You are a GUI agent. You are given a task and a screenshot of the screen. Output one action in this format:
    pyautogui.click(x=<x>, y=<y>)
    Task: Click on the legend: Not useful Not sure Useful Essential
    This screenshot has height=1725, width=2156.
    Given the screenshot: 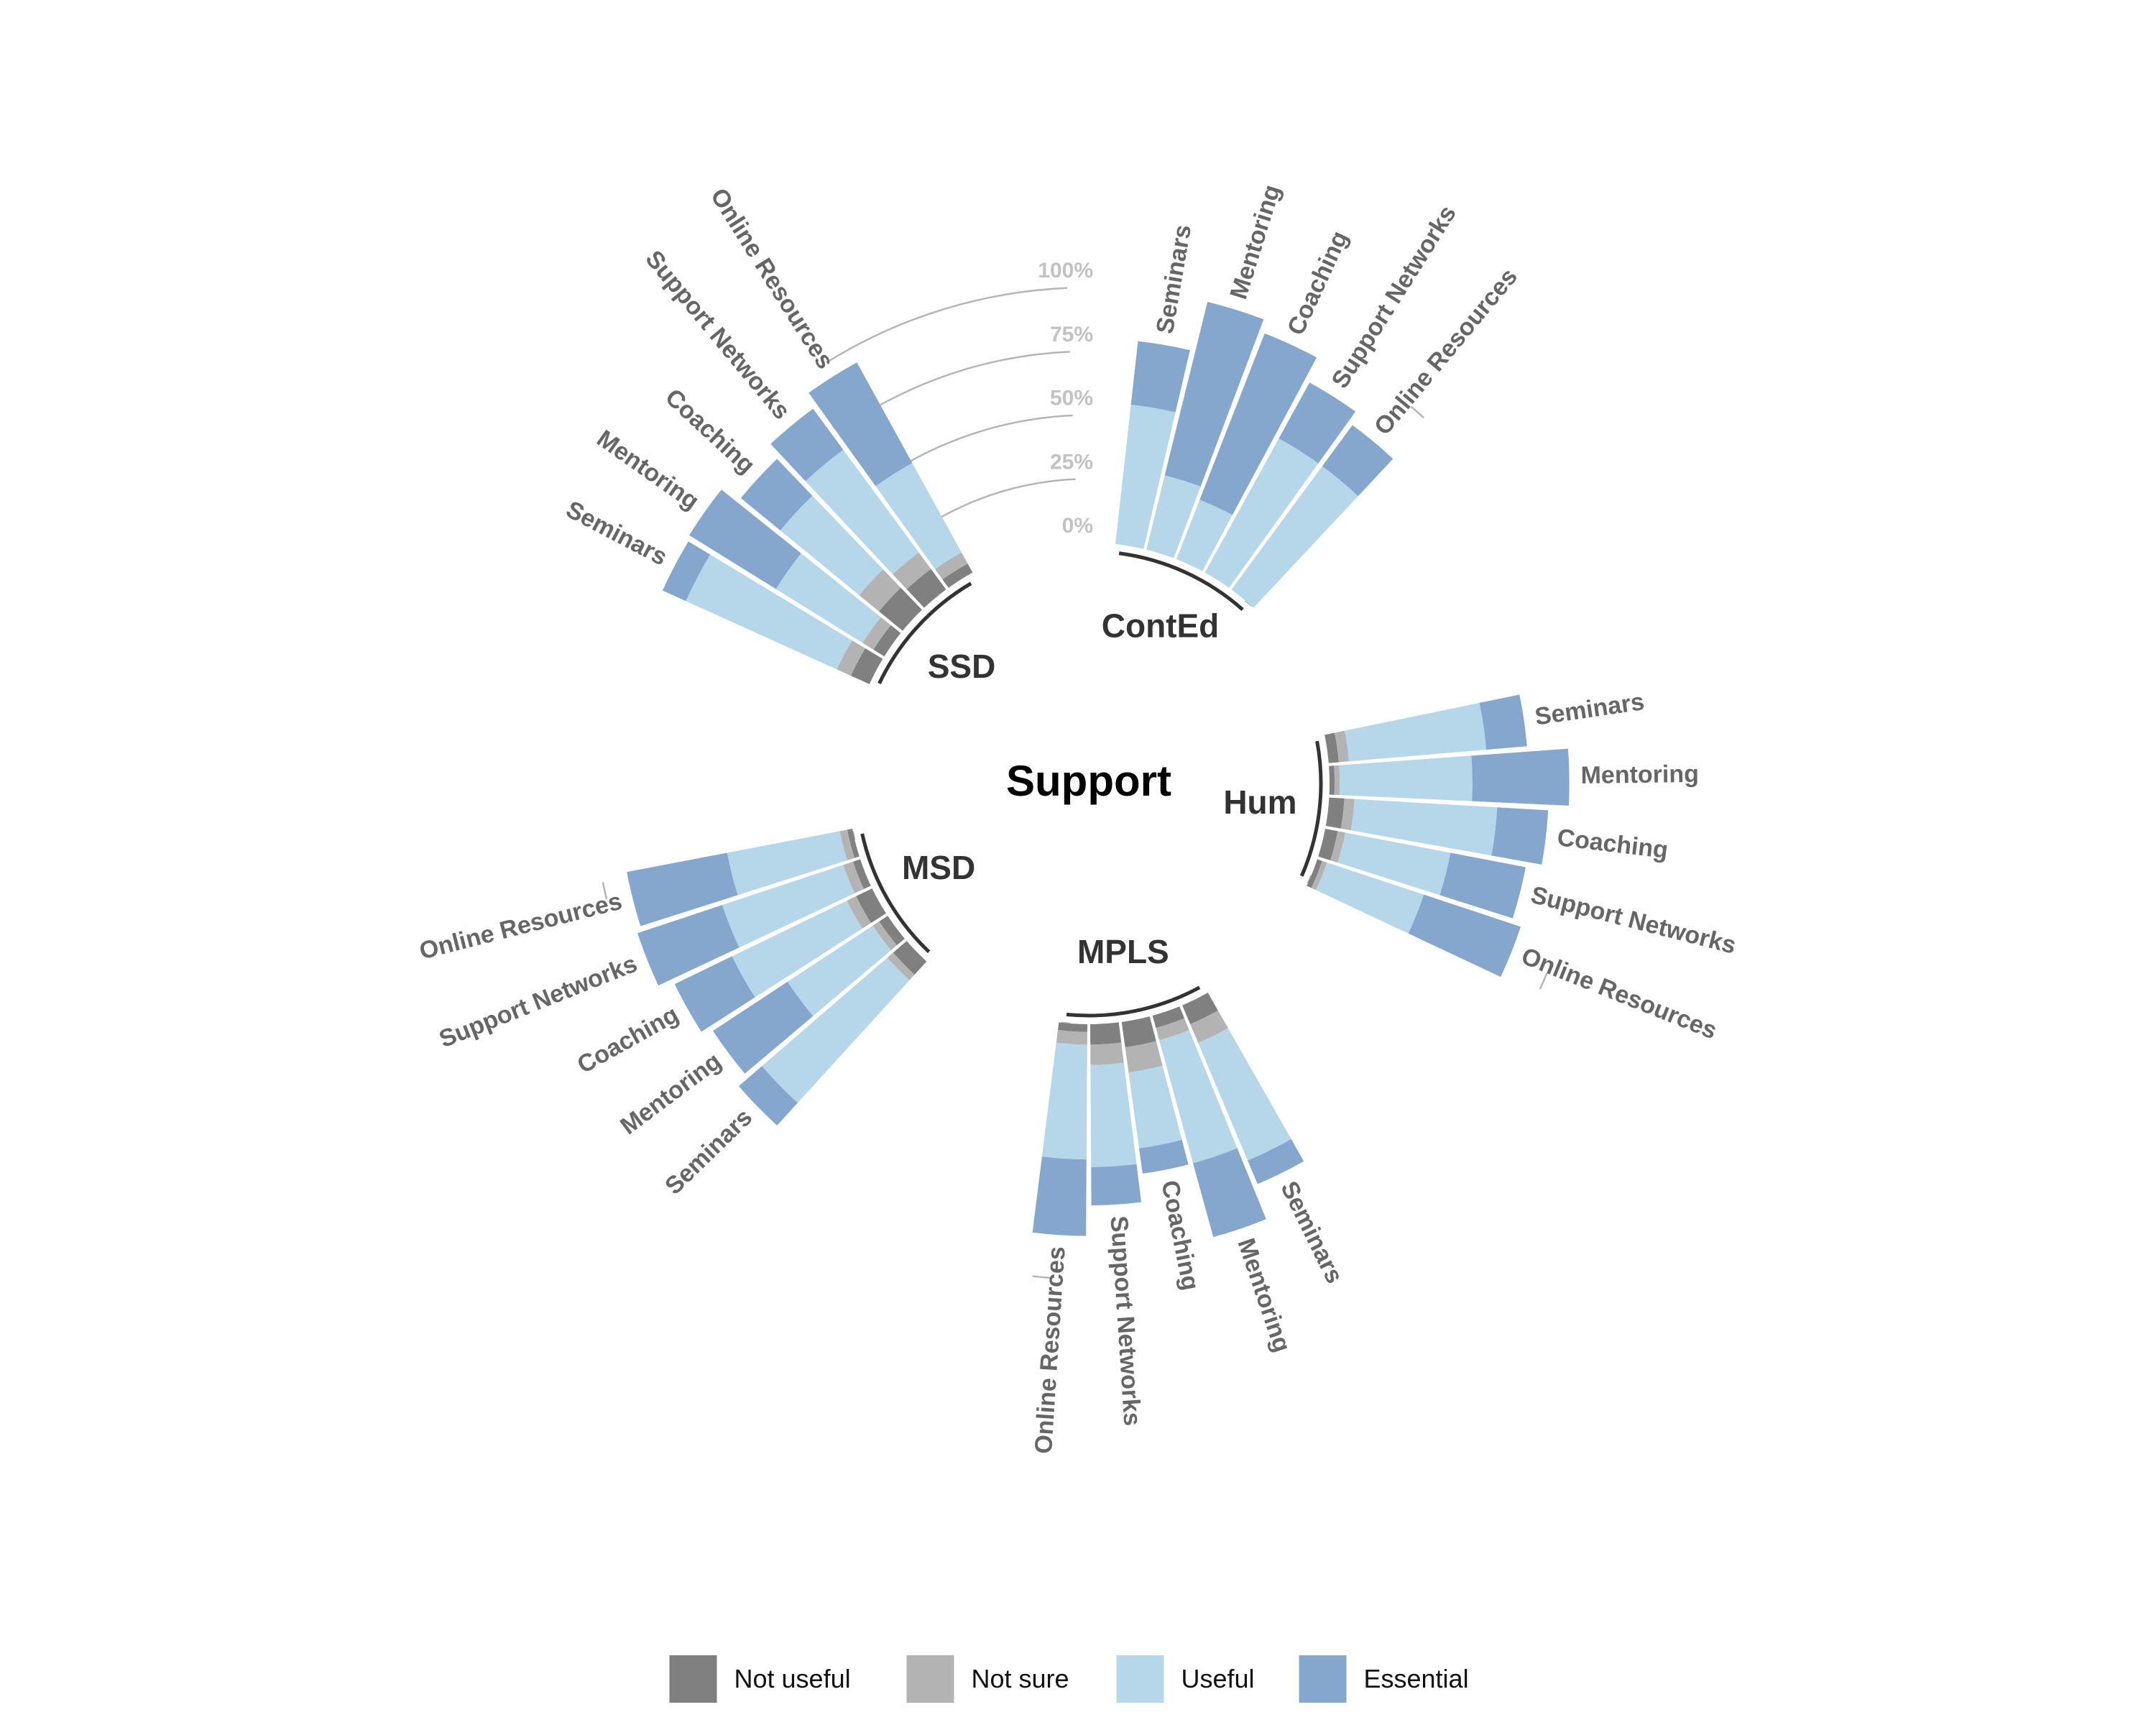 What is the action you would take?
    pyautogui.click(x=1069, y=1679)
    